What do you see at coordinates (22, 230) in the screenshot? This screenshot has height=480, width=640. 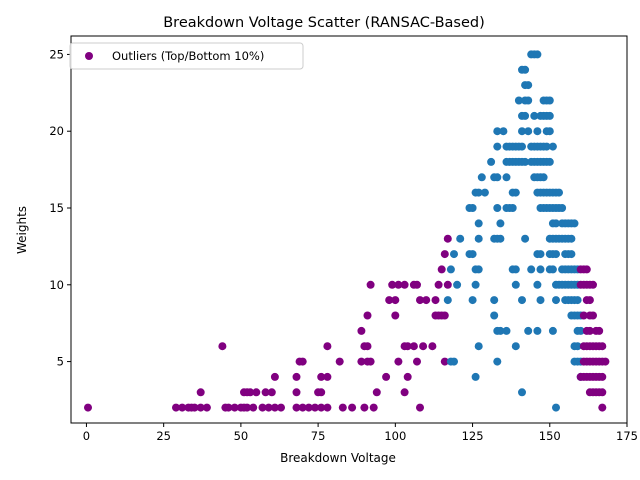 I see `y-axis-label: Weights` at bounding box center [22, 230].